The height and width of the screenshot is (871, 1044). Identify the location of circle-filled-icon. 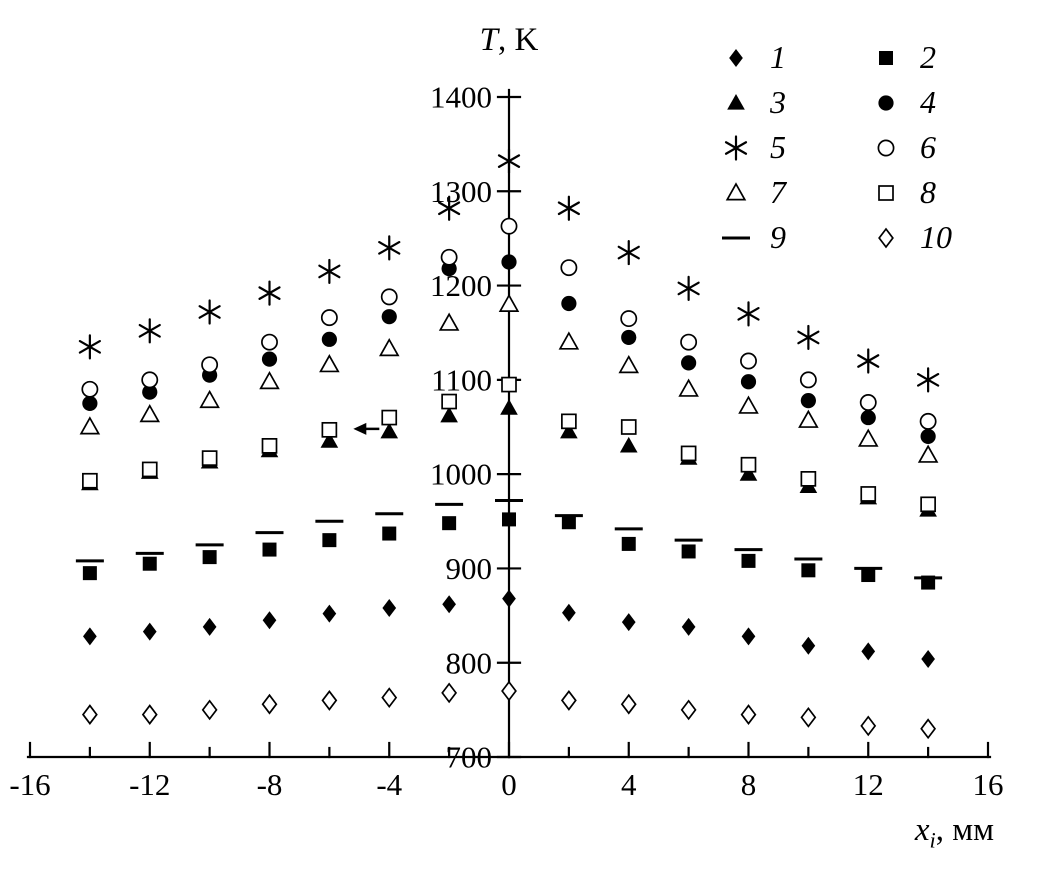
(886, 102).